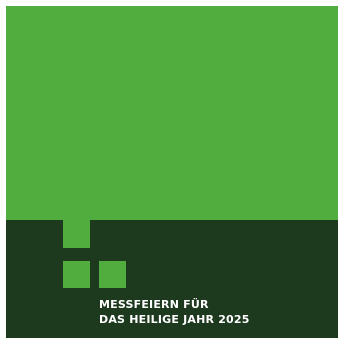  What do you see at coordinates (154, 304) in the screenshot?
I see `cover-title-line-1: MESSFEIERN FÜR` at bounding box center [154, 304].